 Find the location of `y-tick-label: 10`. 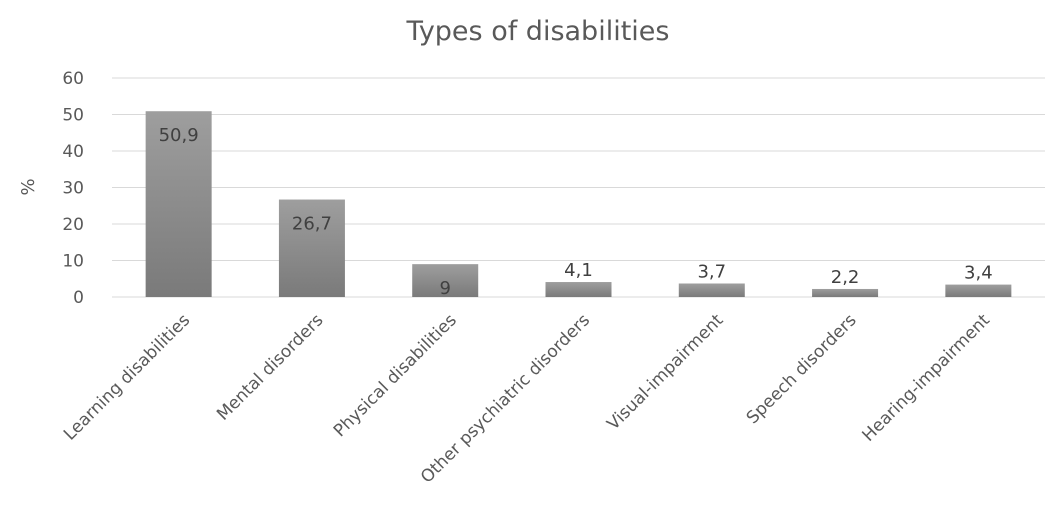

y-tick-label: 10 is located at coordinates (73, 262).